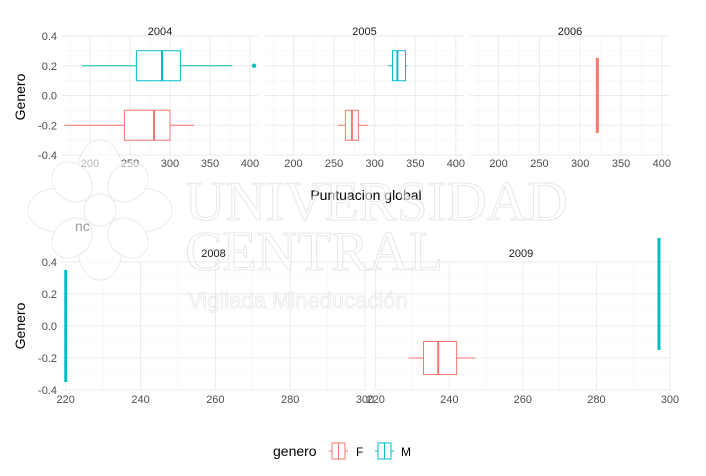 This screenshot has width=706, height=476. What do you see at coordinates (160, 32) in the screenshot?
I see `facet-strip-label: 2004` at bounding box center [160, 32].